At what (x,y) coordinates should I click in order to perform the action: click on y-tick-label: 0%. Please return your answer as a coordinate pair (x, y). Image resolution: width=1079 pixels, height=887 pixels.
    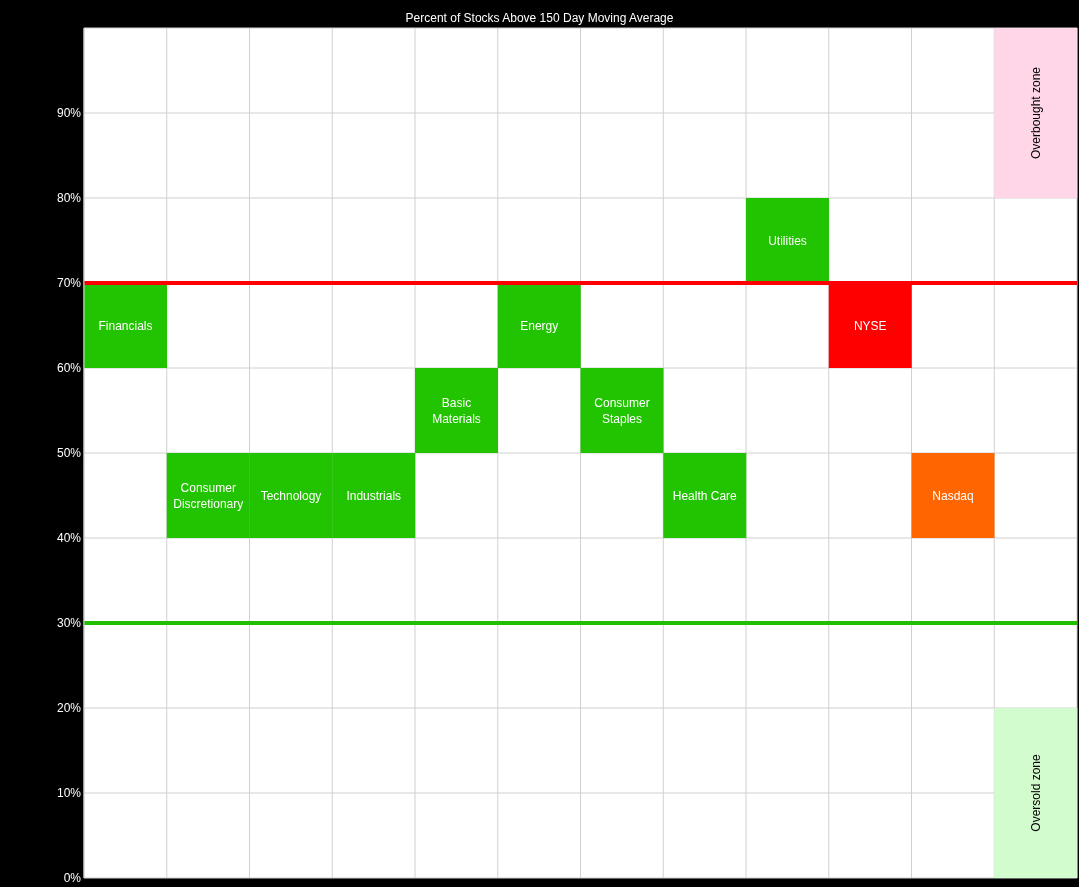
    Looking at the image, I should click on (72, 878).